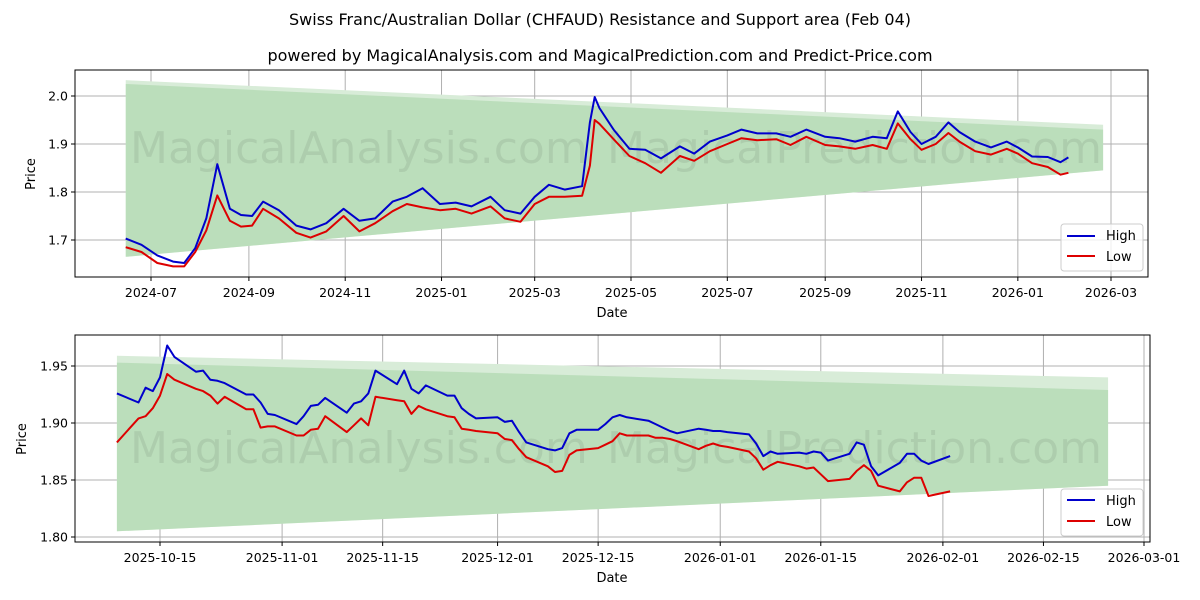 The height and width of the screenshot is (600, 1200). I want to click on y-tick-label: 1.90, so click(54, 423).